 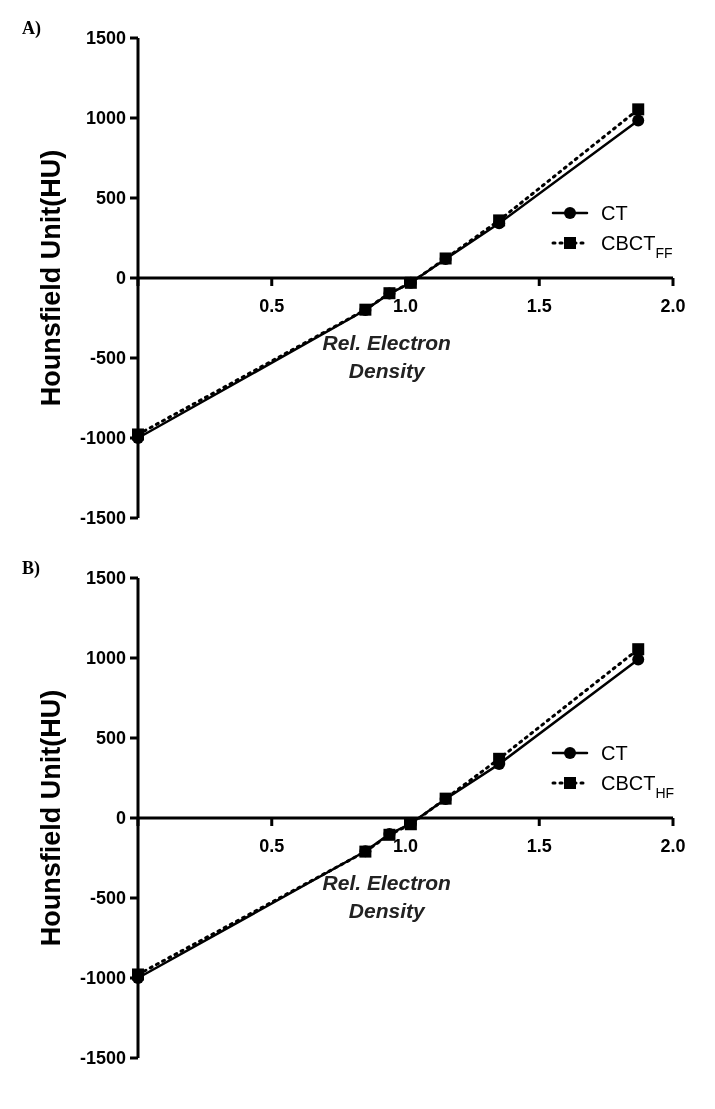 What do you see at coordinates (638, 786) in the screenshot?
I see `legend-label: CBCT$_{HF}$` at bounding box center [638, 786].